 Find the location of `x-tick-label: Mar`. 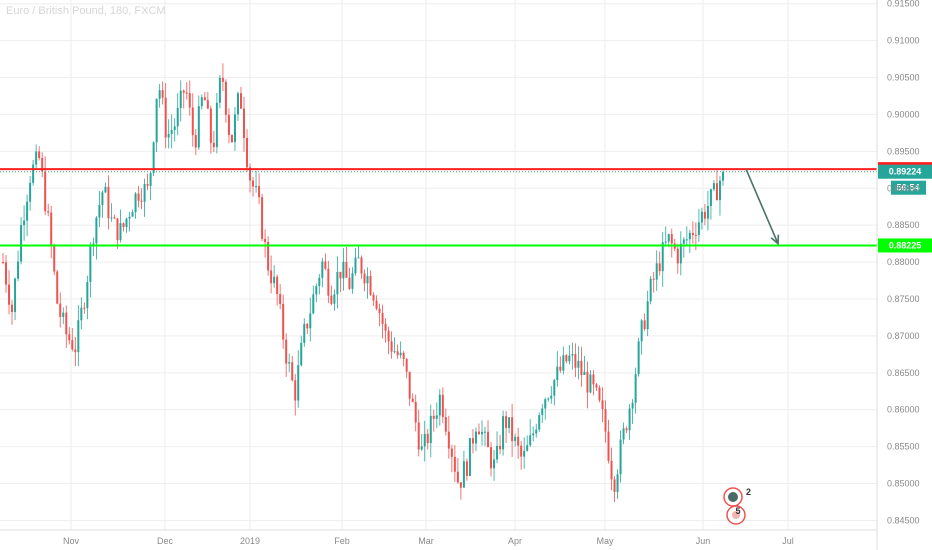

x-tick-label: Mar is located at coordinates (426, 541).